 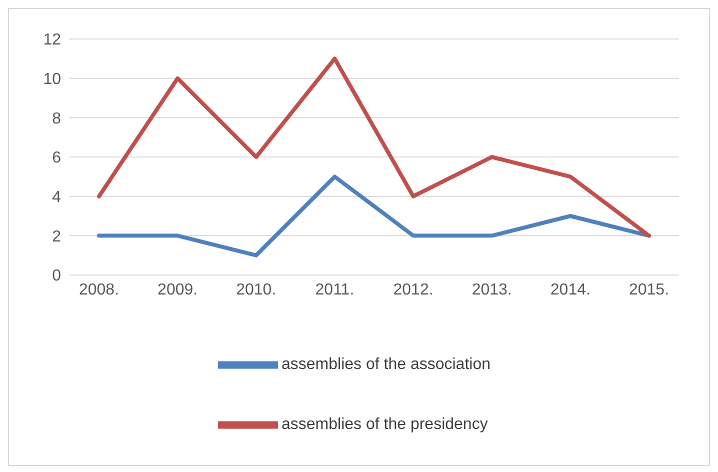 I want to click on y-tick-label: 2, so click(x=57, y=237).